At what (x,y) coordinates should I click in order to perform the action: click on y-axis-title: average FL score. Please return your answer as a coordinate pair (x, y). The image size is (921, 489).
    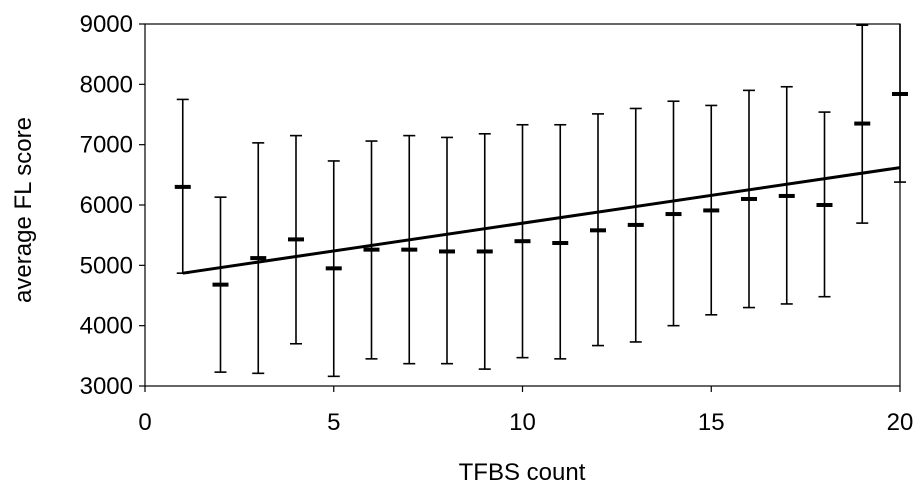
    Looking at the image, I should click on (23, 210).